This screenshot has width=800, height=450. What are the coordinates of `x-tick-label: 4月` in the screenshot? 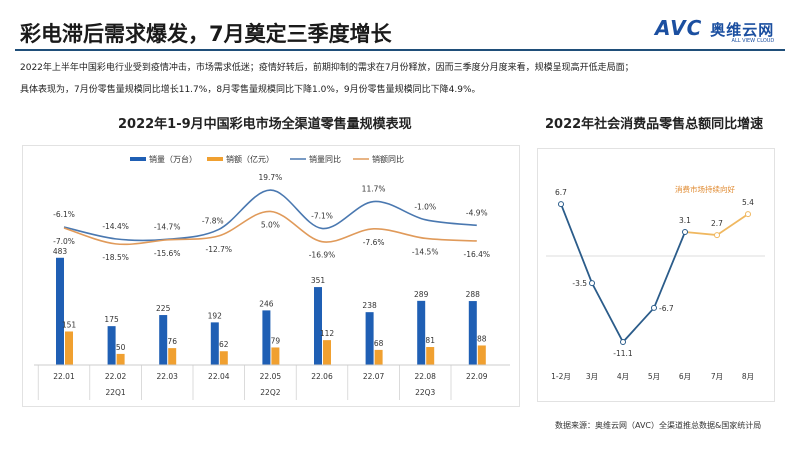 It's located at (623, 376).